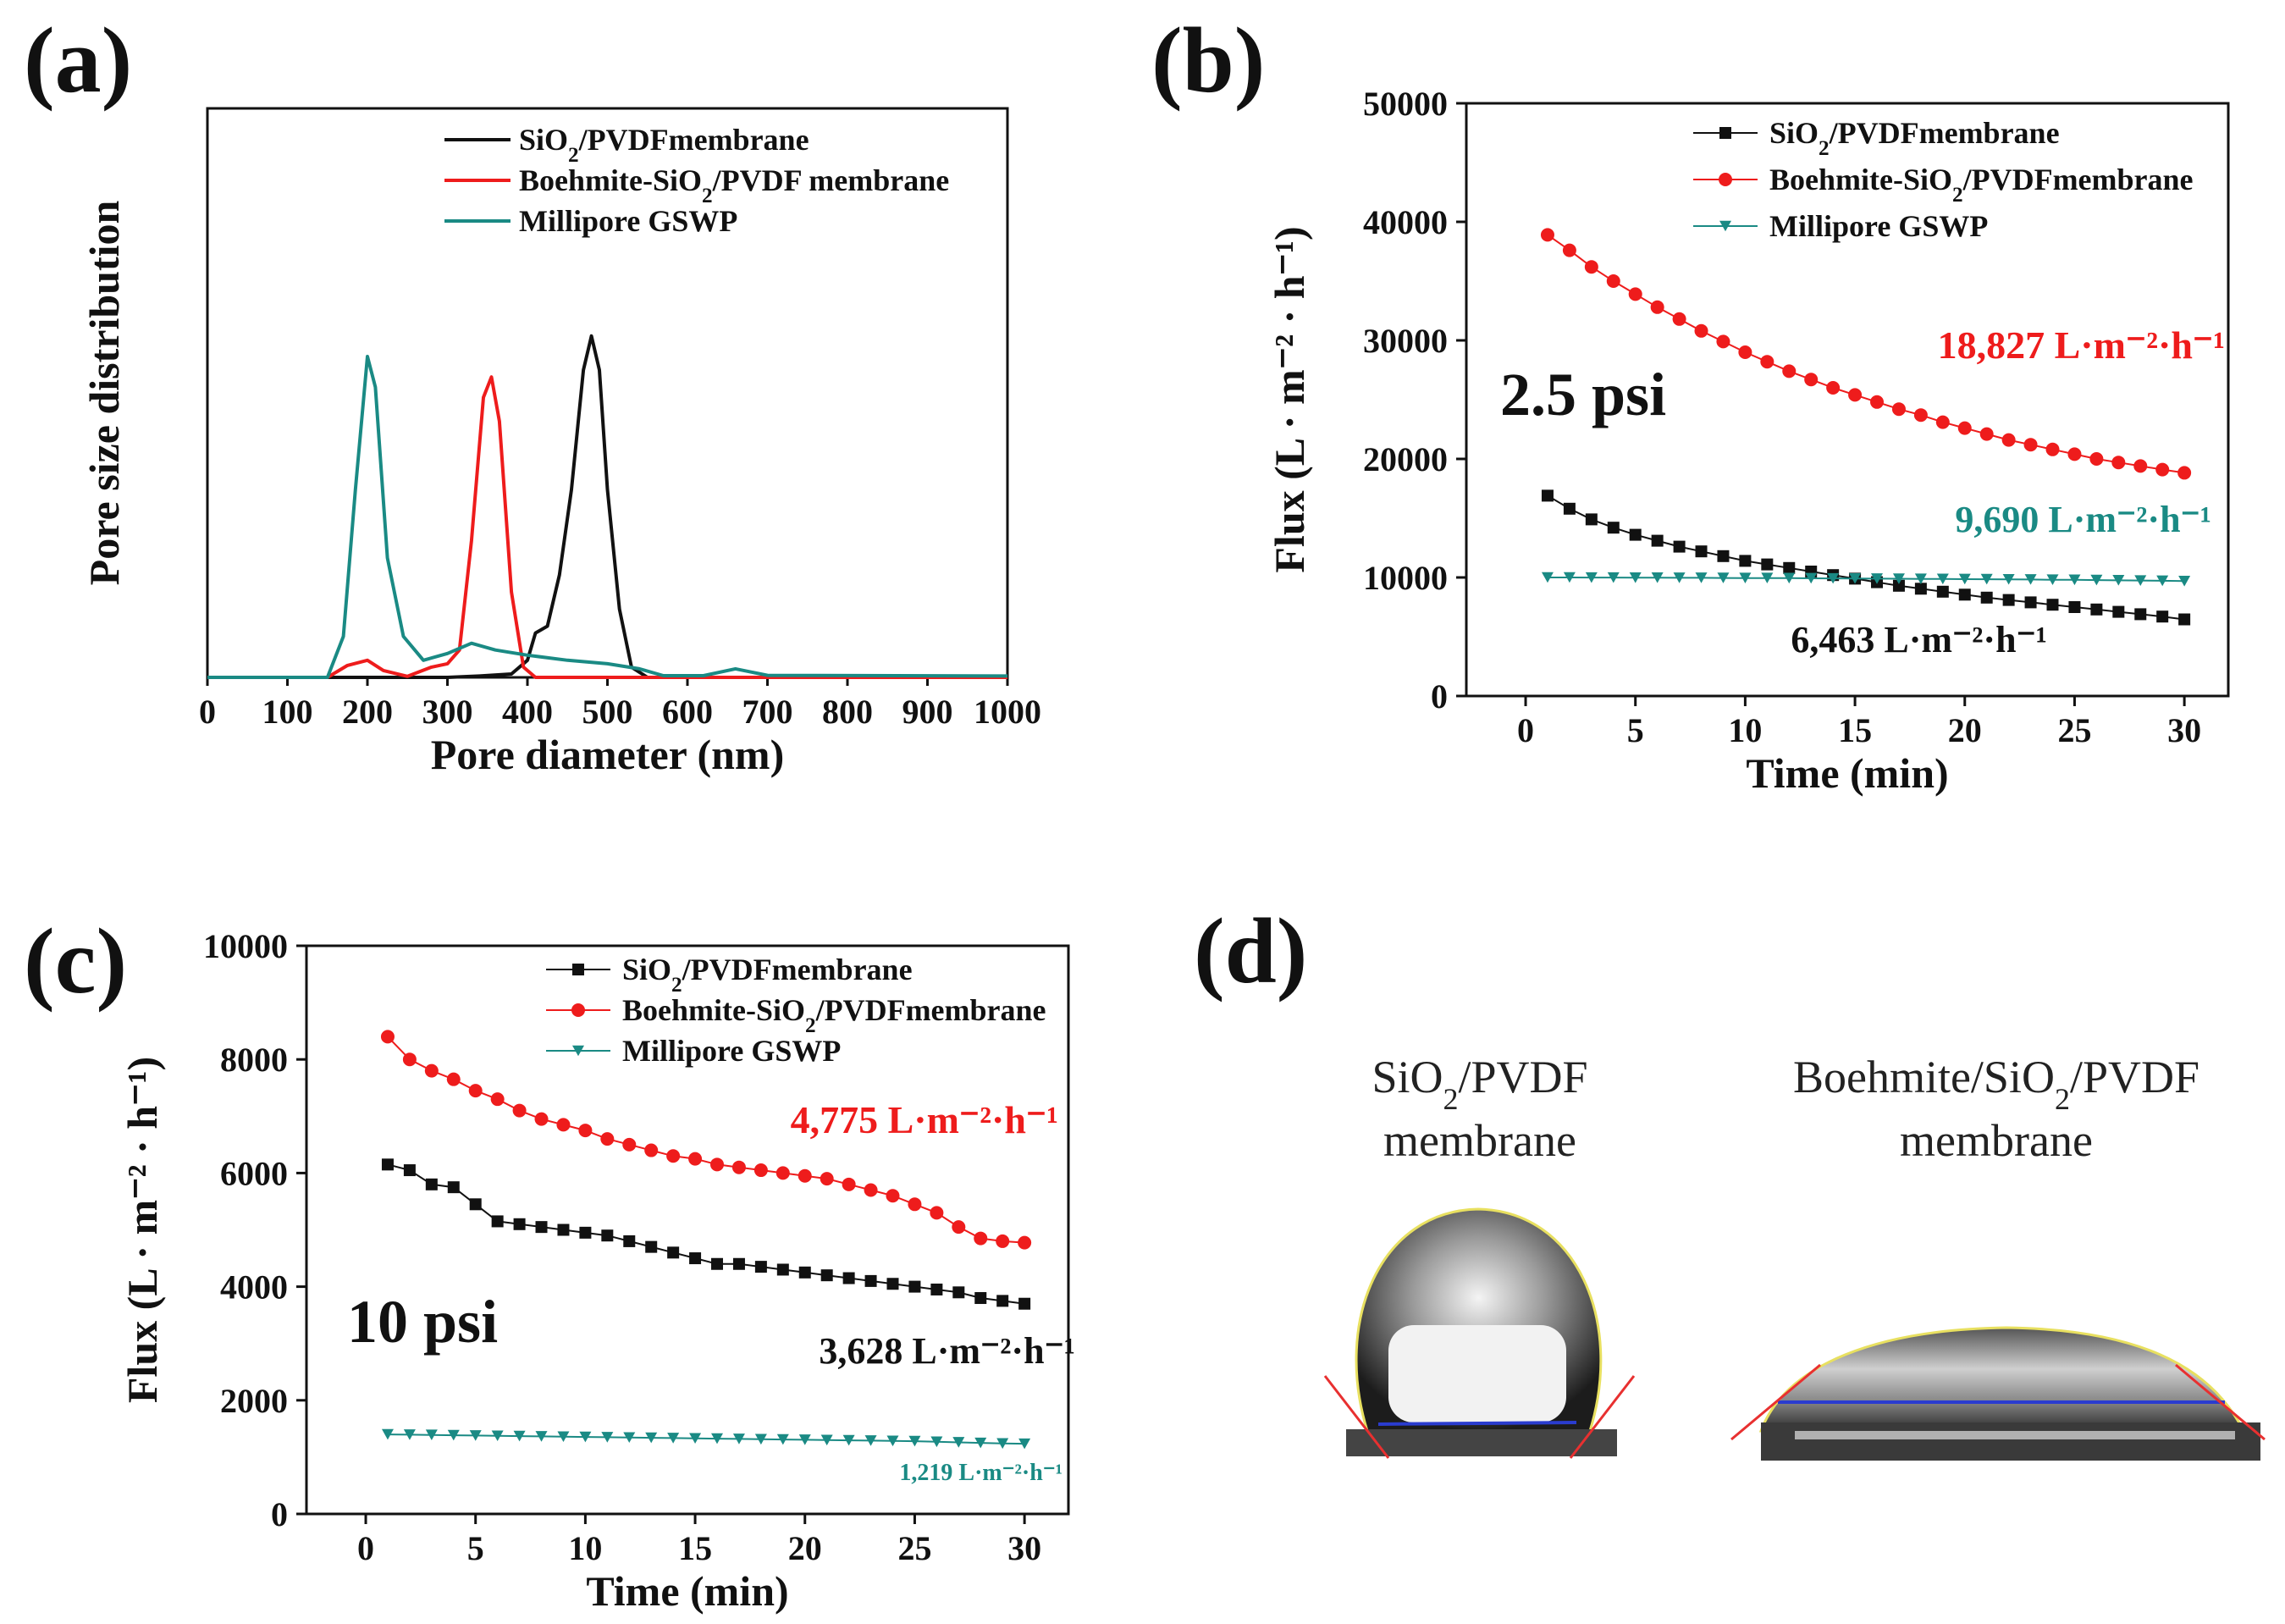  What do you see at coordinates (578, 1010) in the screenshot?
I see `chart-c-legend-marker` at bounding box center [578, 1010].